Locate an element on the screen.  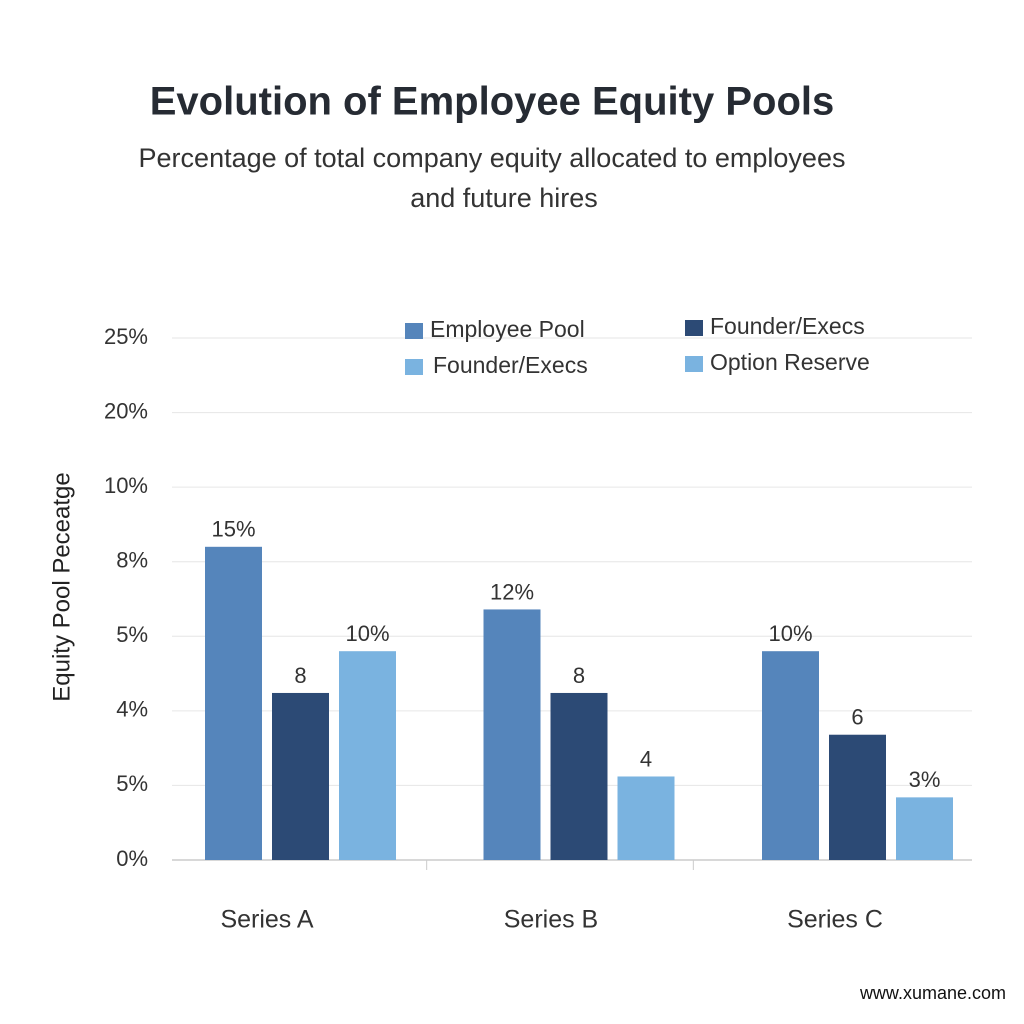
data-label: 12% is located at coordinates (512, 591).